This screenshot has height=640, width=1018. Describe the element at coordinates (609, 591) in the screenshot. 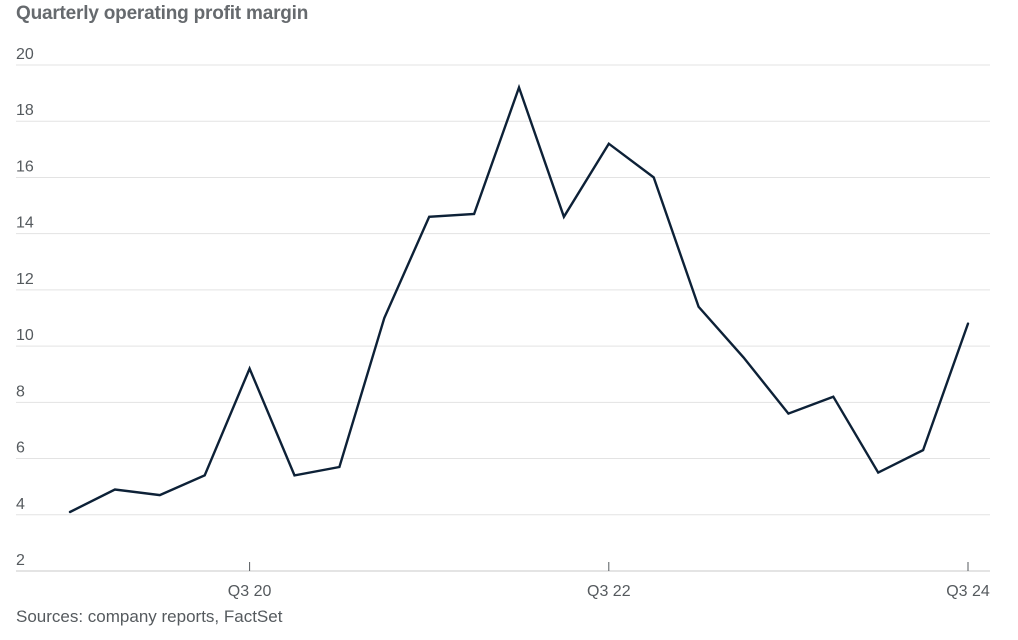

I see `x-tick-label: Q3 22` at that location.